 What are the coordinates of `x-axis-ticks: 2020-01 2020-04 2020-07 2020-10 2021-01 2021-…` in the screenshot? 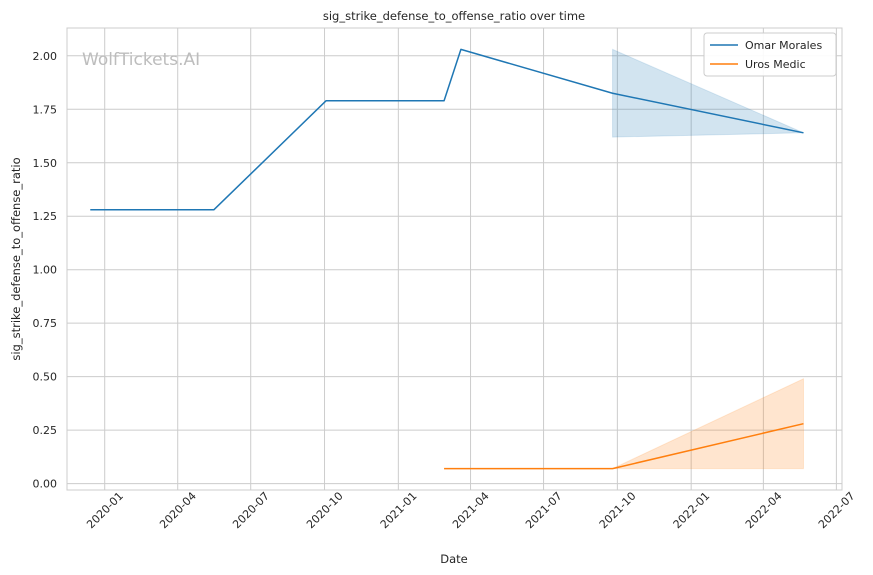 It's located at (470, 511).